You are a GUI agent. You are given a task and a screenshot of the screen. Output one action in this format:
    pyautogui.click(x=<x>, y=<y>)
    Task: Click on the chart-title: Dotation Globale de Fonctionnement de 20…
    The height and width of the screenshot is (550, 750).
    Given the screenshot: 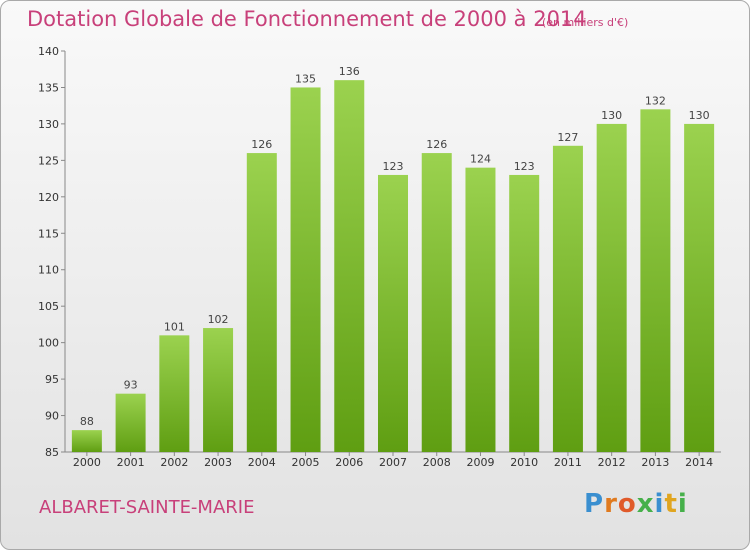 What is the action you would take?
    pyautogui.click(x=307, y=19)
    